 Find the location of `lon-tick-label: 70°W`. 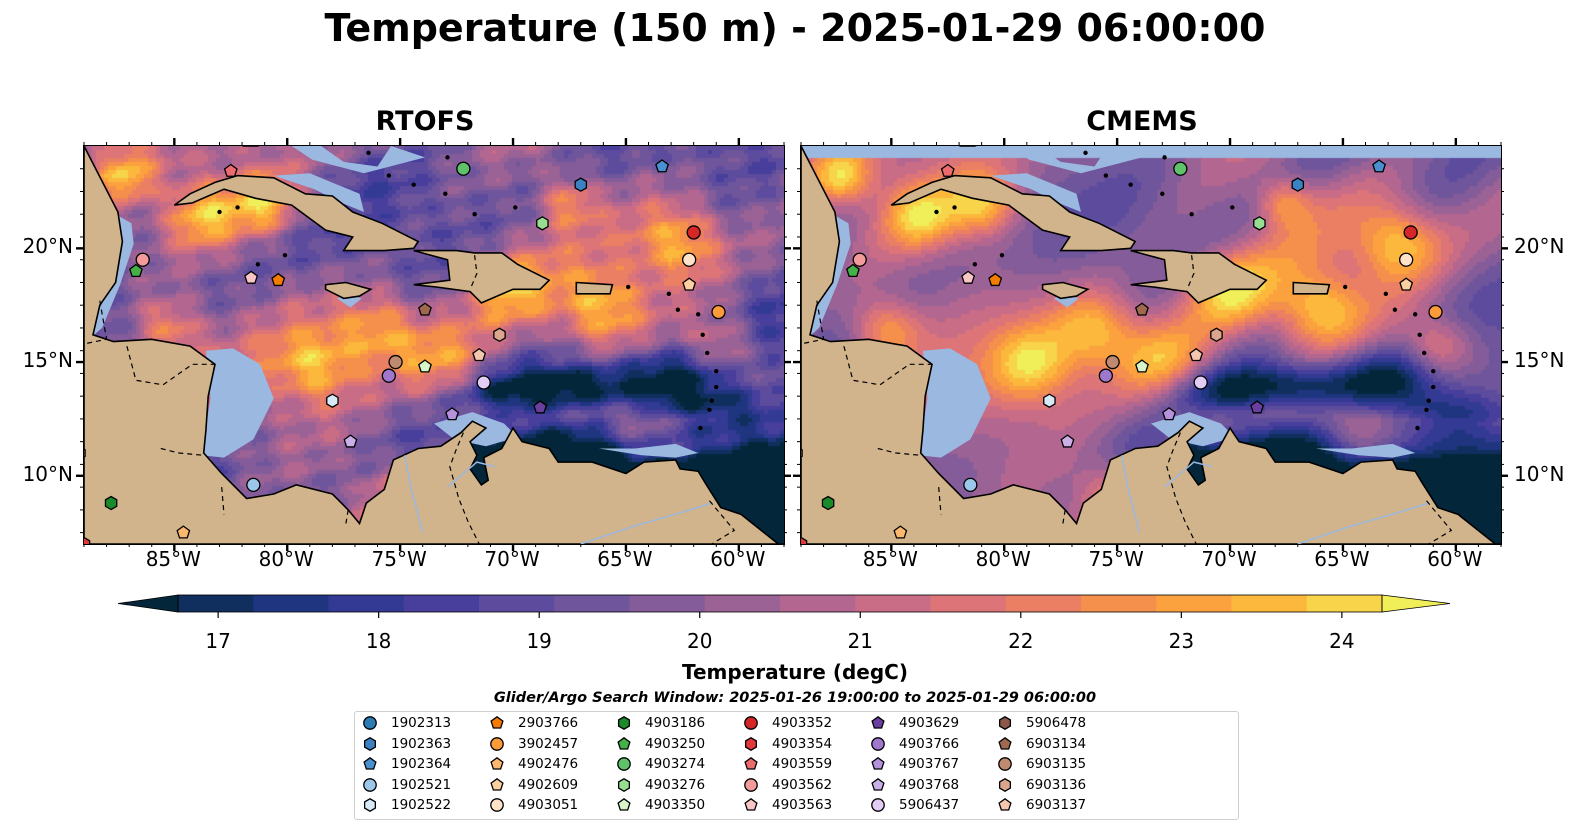

lon-tick-label: 70°W is located at coordinates (512, 559).